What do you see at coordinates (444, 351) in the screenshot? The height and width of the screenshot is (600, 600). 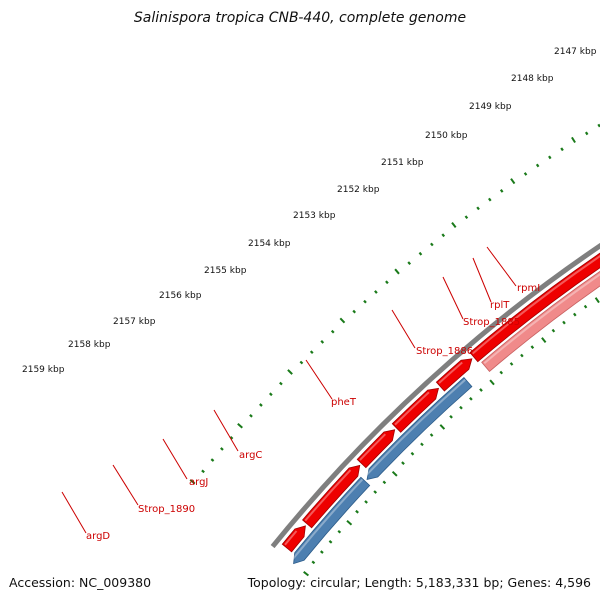 I see `gene-label: Strop_1886` at bounding box center [444, 351].